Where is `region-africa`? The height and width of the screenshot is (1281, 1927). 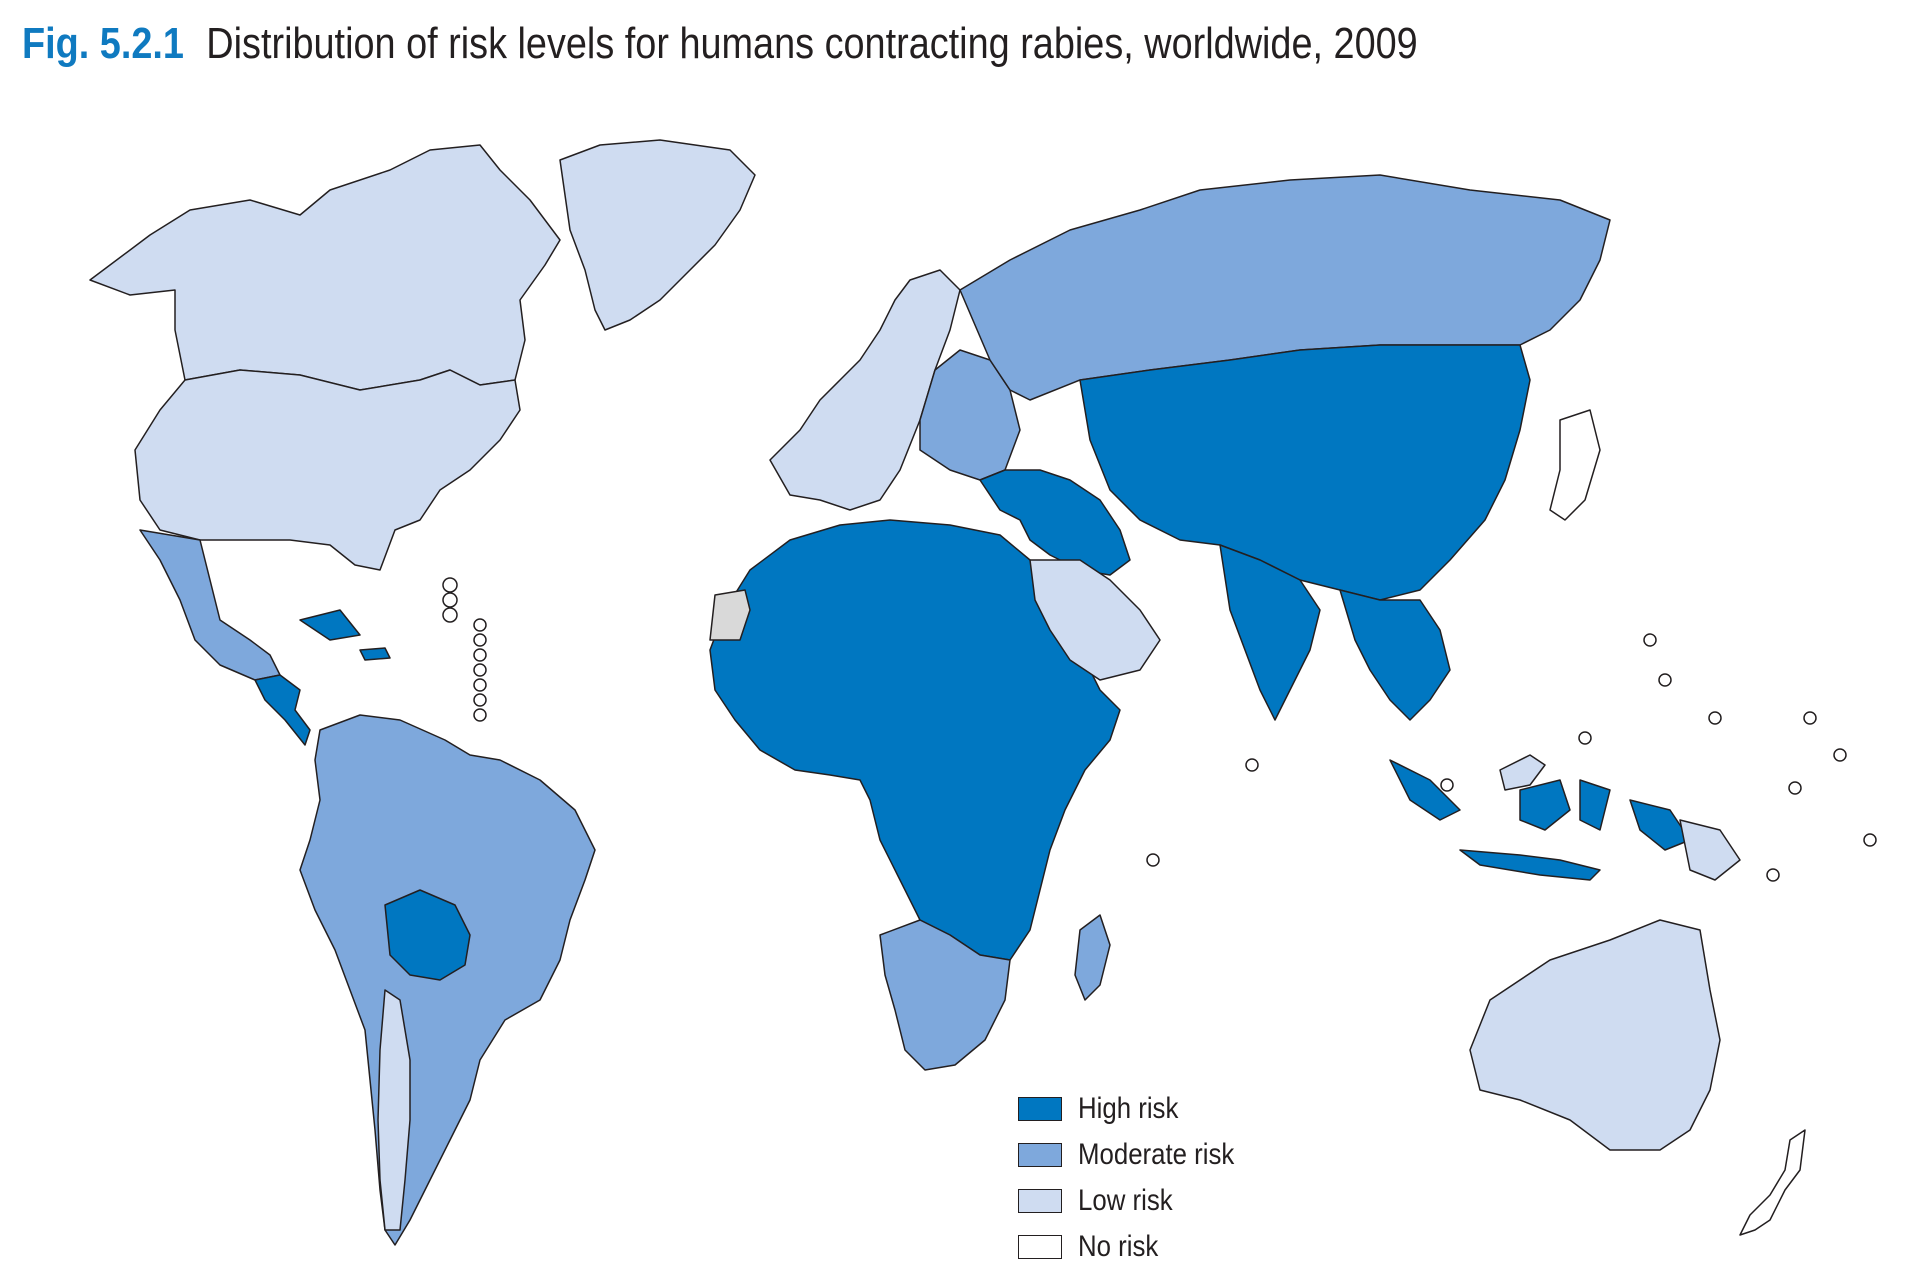
region-africa is located at coordinates (915, 740).